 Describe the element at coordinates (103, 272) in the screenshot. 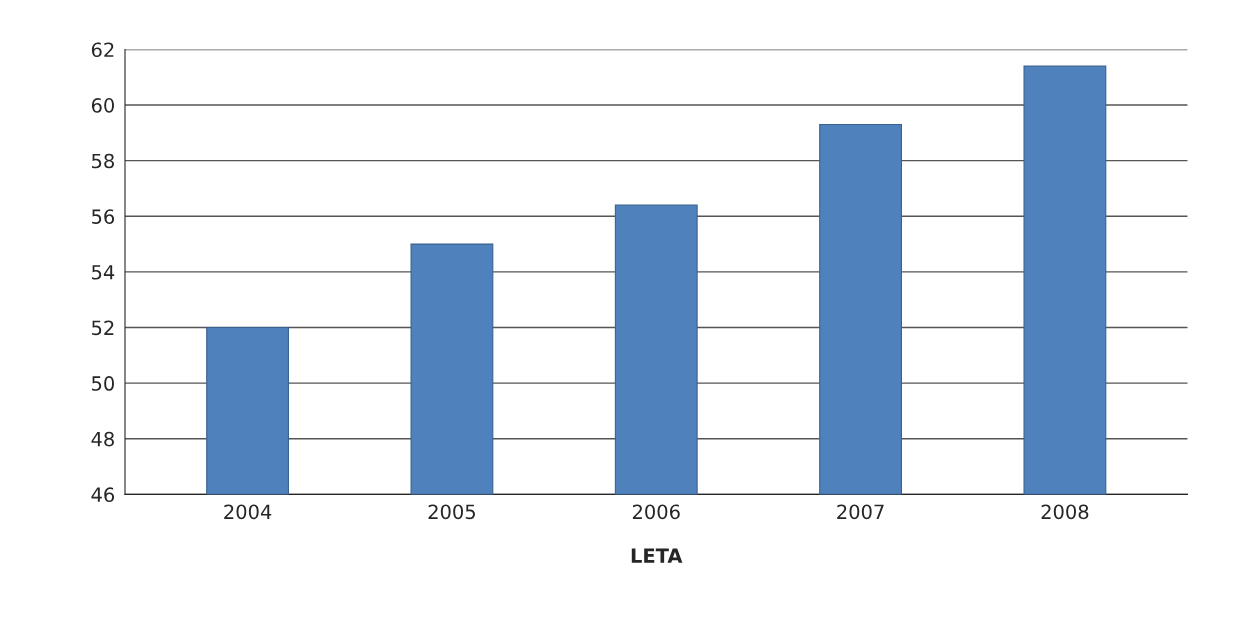

I see `y-tick-label: 54` at that location.